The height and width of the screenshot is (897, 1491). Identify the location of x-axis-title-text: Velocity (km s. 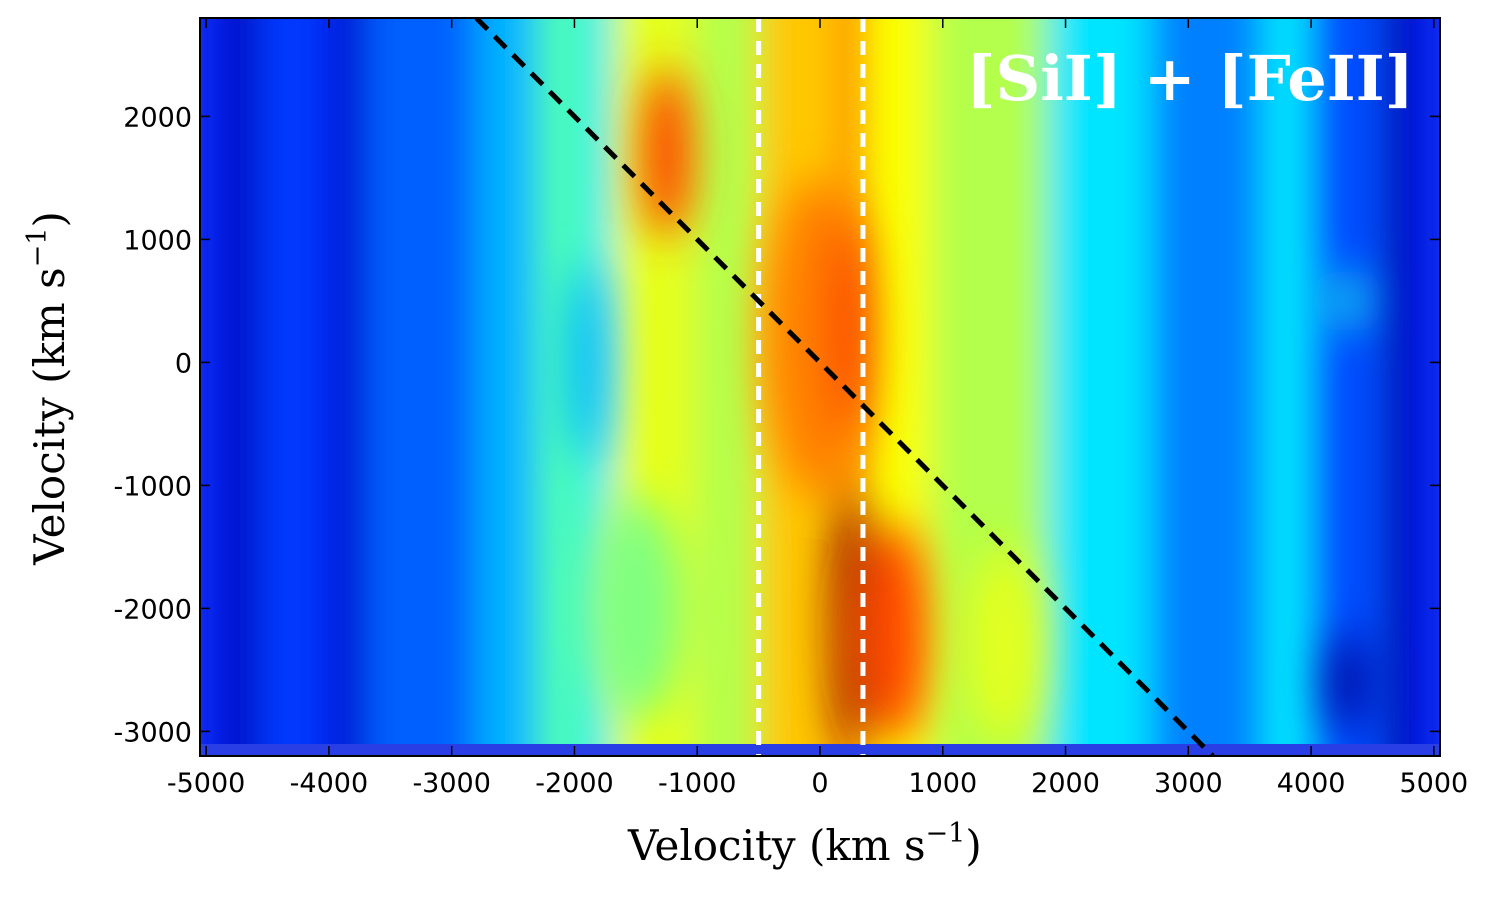
(776, 845).